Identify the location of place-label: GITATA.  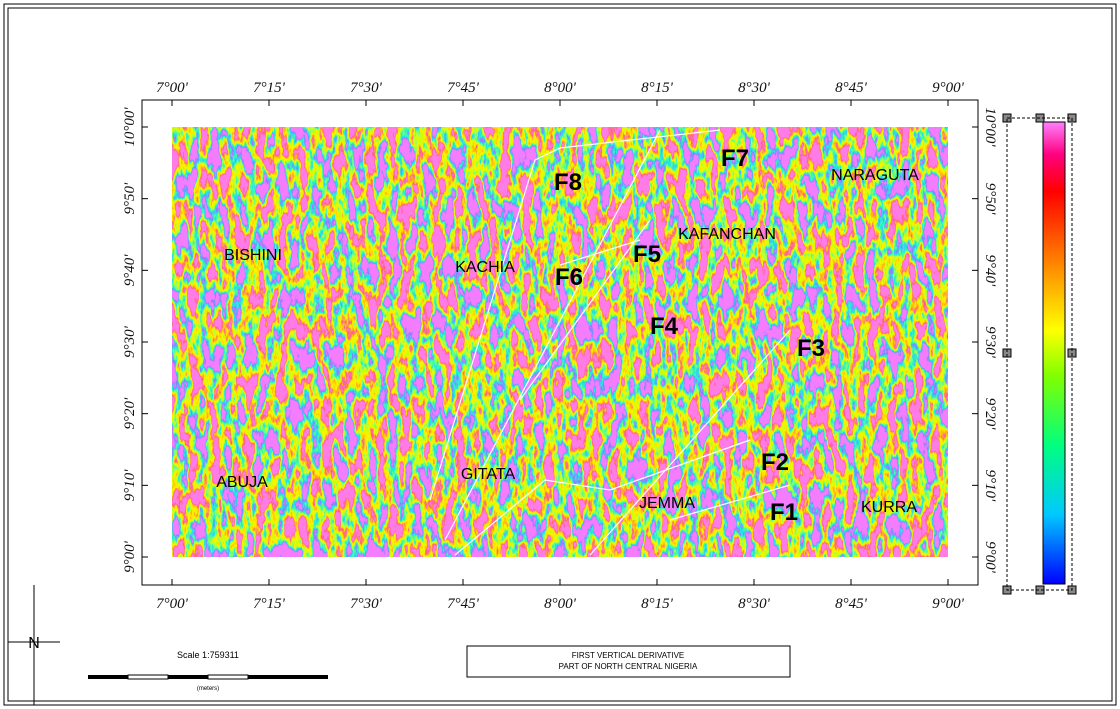
(488, 474).